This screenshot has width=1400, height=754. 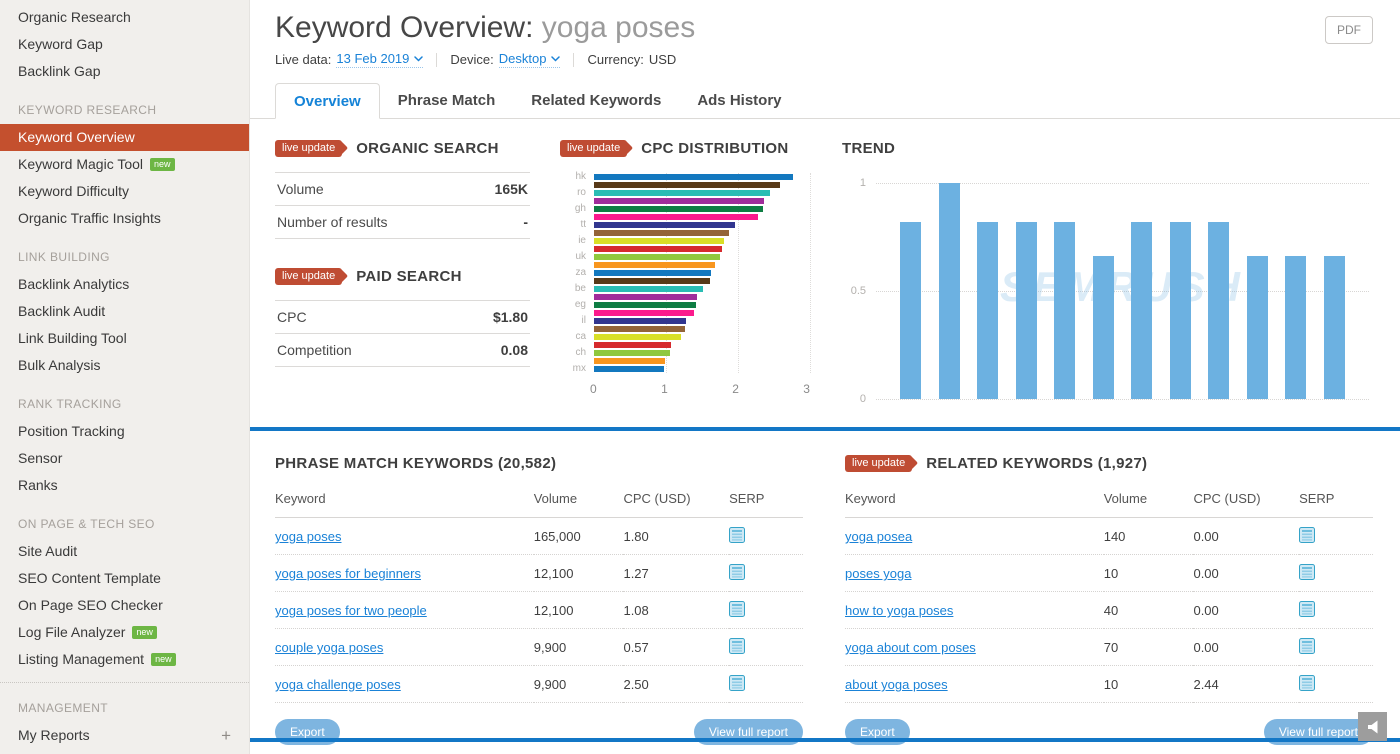 What do you see at coordinates (300, 189) in the screenshot?
I see `stat-label: Volume` at bounding box center [300, 189].